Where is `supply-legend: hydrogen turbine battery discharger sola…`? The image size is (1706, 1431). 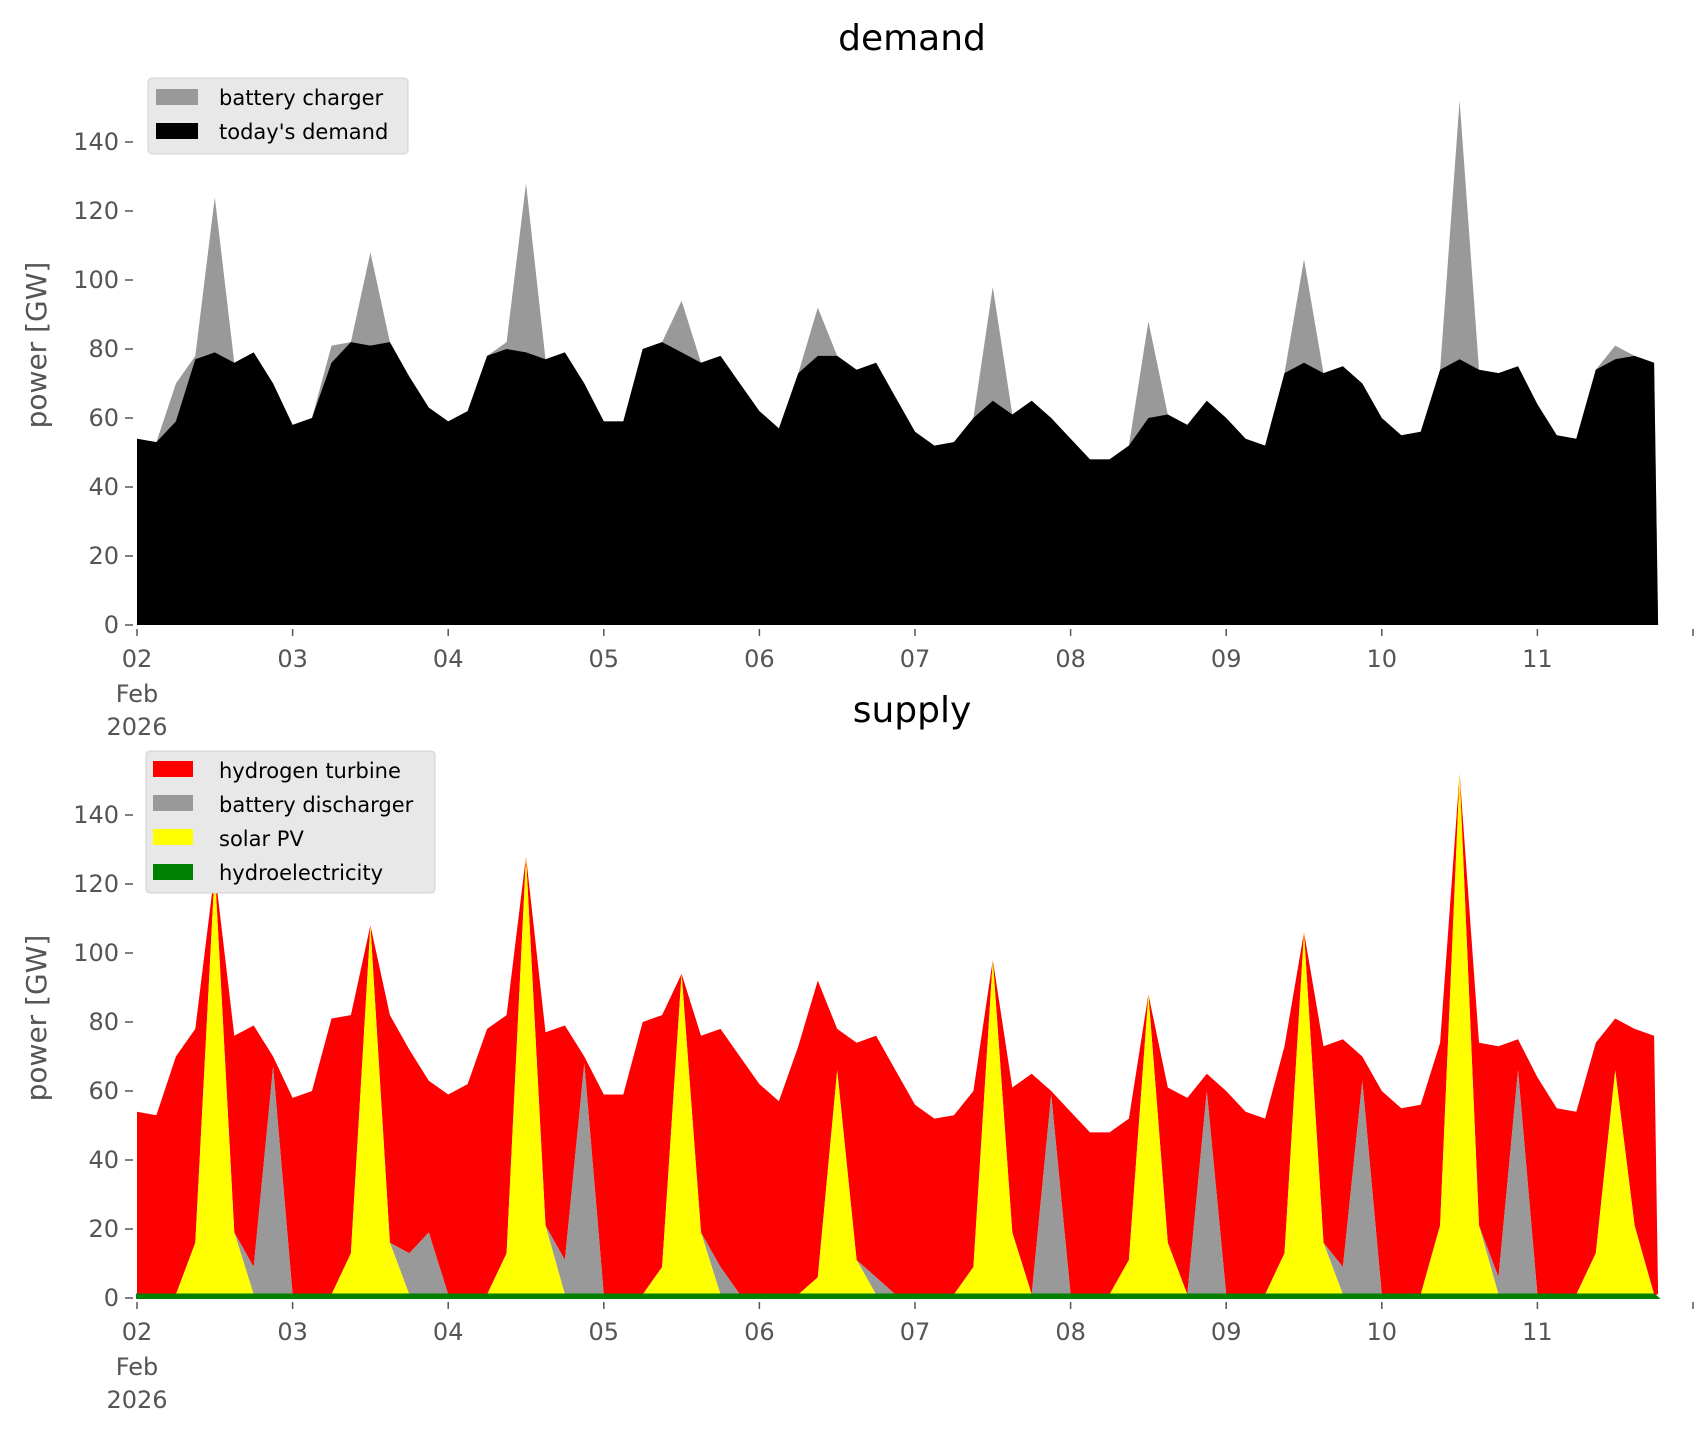
supply-legend: hydrogen turbine battery discharger sola… is located at coordinates (290, 822).